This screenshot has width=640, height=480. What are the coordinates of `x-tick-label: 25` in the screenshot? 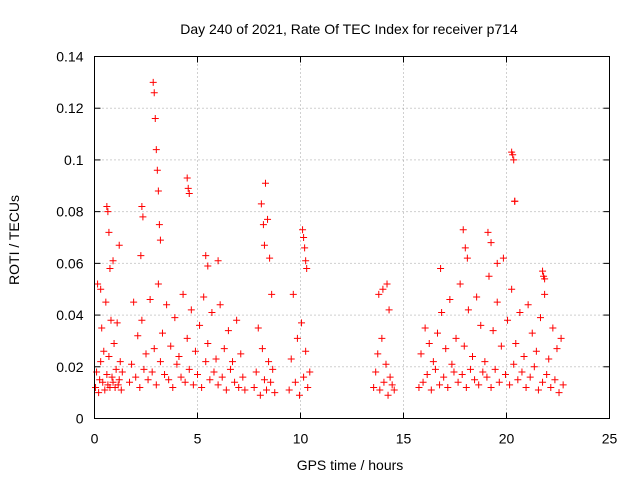 It's located at (610, 439).